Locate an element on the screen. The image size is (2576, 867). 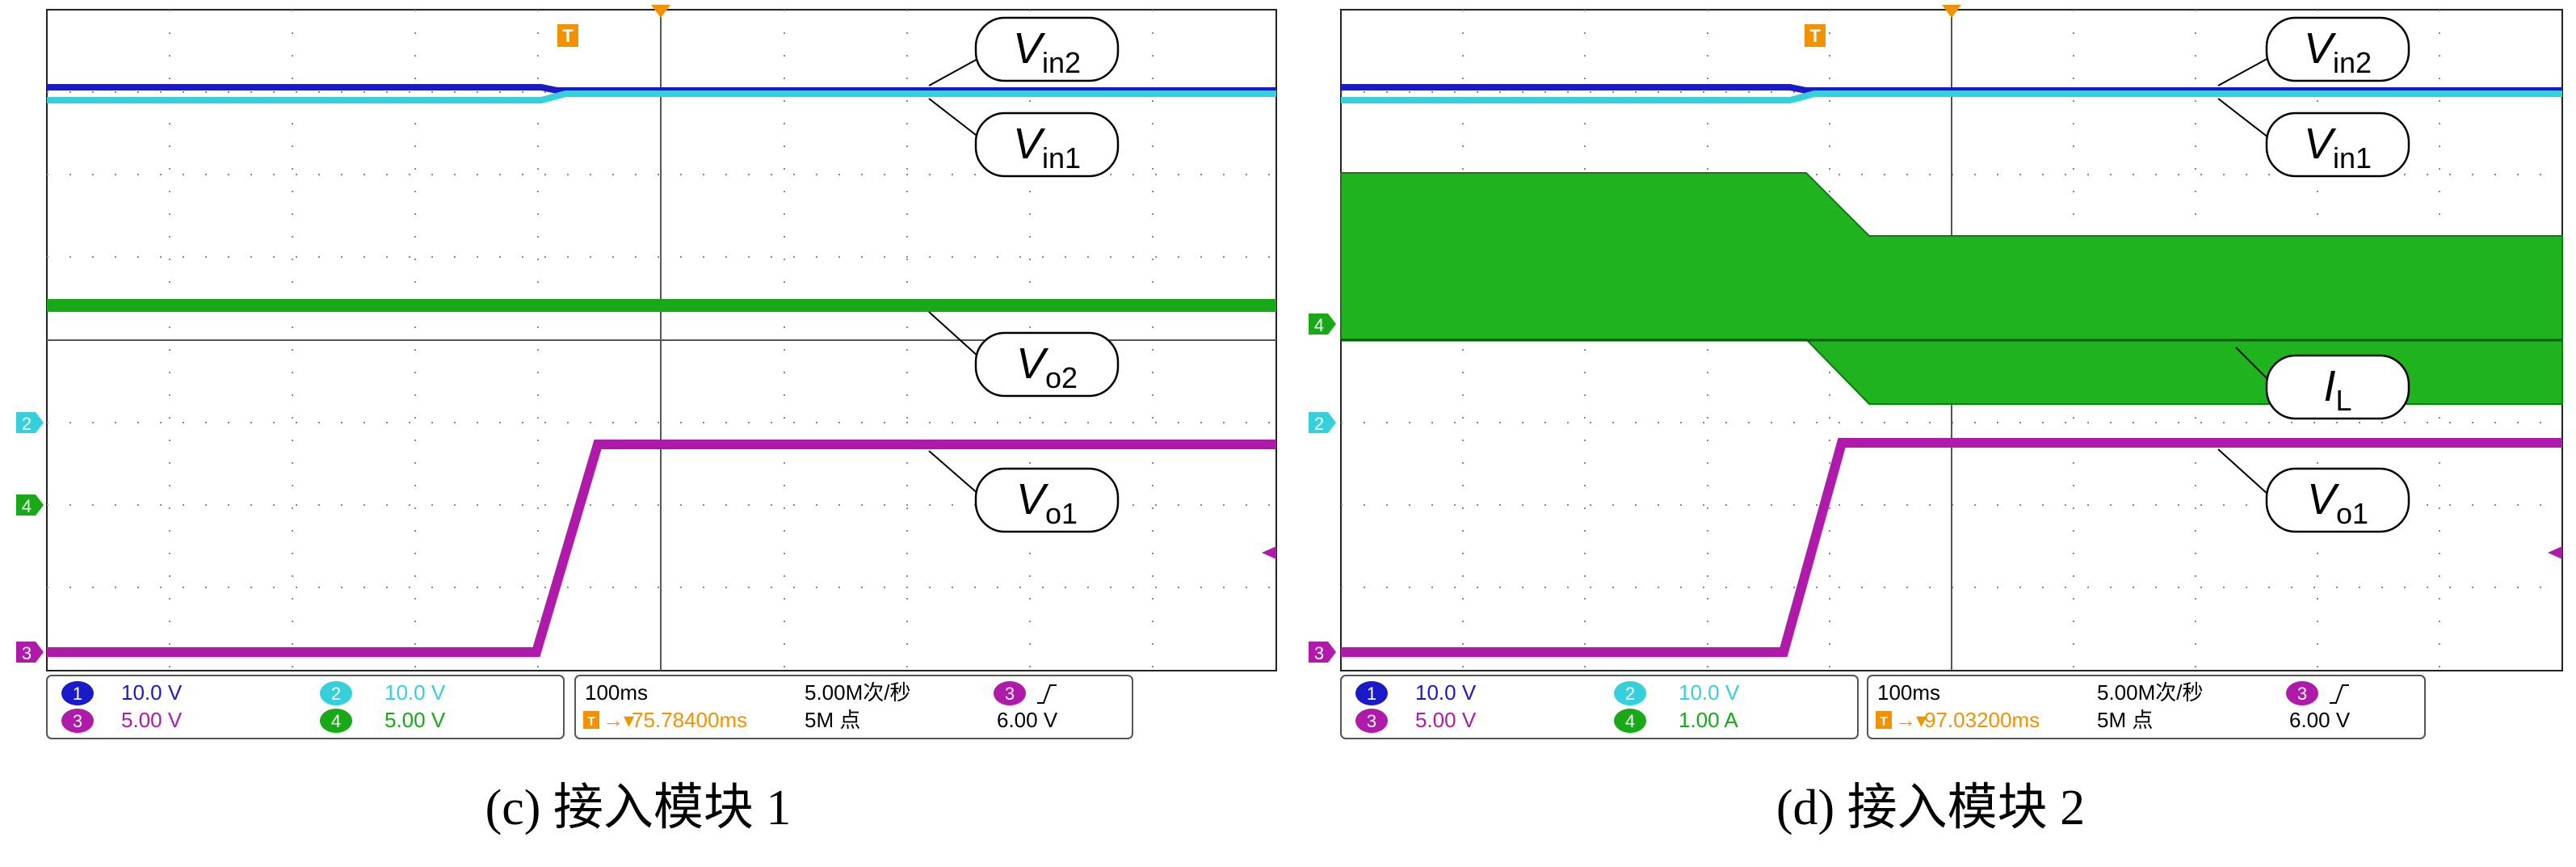
trigger-position-readout: T →▾ 75.78400ms is located at coordinates (665, 720).